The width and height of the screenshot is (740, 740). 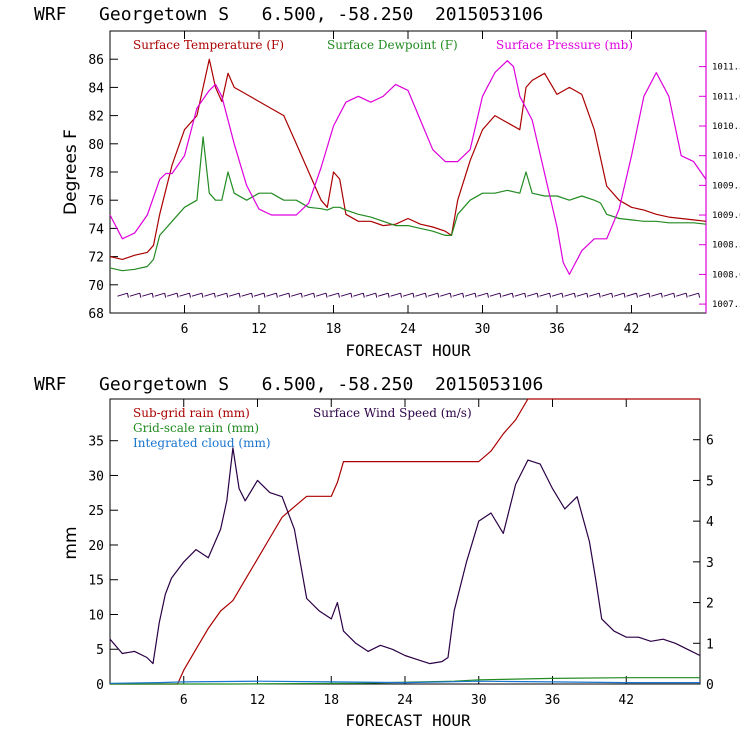 I want to click on y-tick-label: 0, so click(x=100, y=685).